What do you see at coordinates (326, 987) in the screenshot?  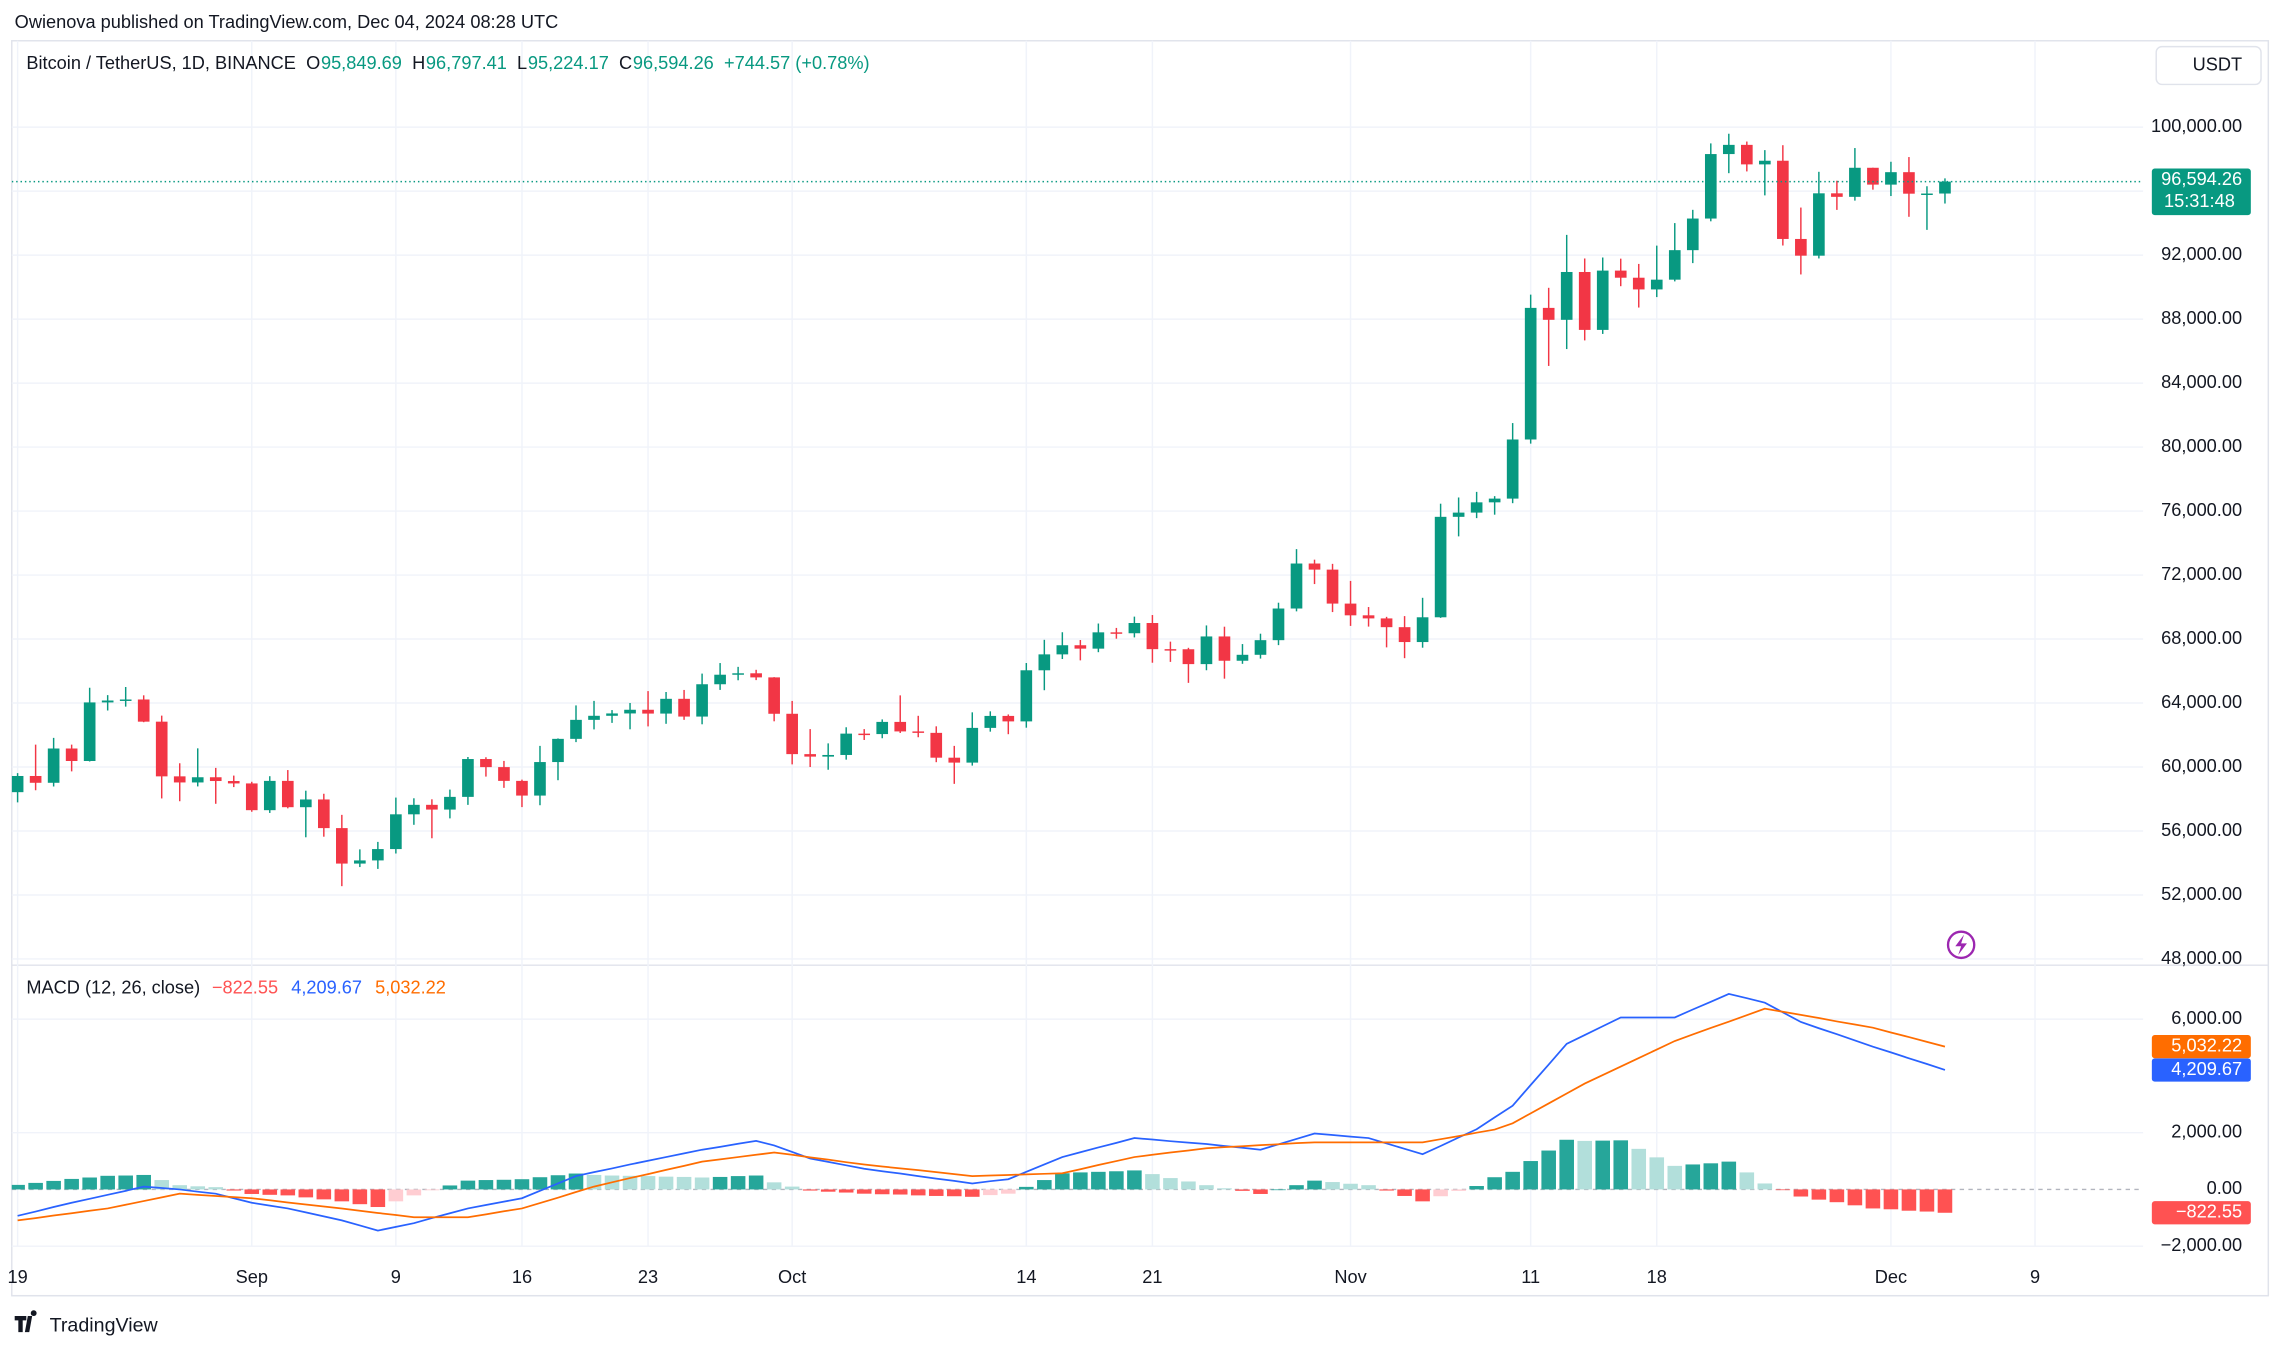 I see `macd-legend-value: 4,209.67` at bounding box center [326, 987].